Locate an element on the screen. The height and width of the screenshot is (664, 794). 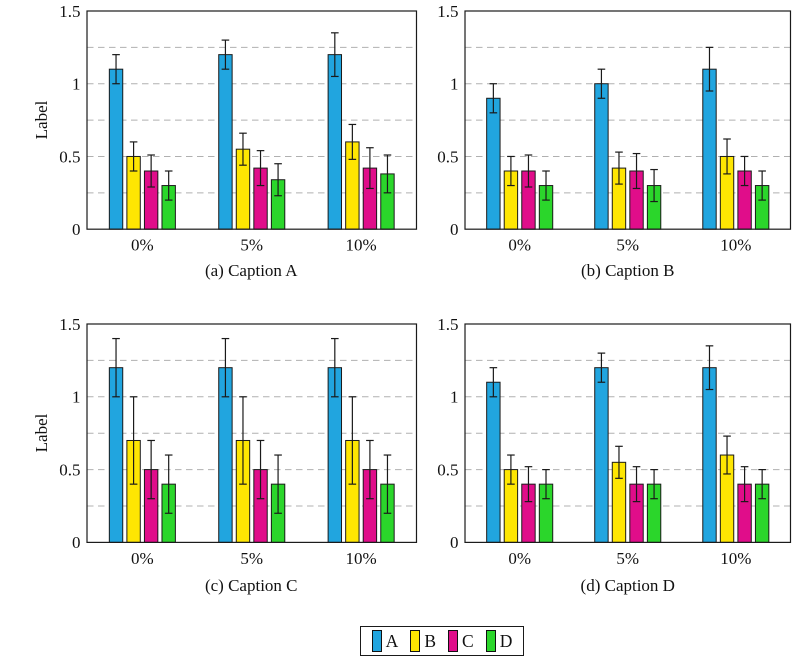
legend-label-b: B is located at coordinates (430, 641).